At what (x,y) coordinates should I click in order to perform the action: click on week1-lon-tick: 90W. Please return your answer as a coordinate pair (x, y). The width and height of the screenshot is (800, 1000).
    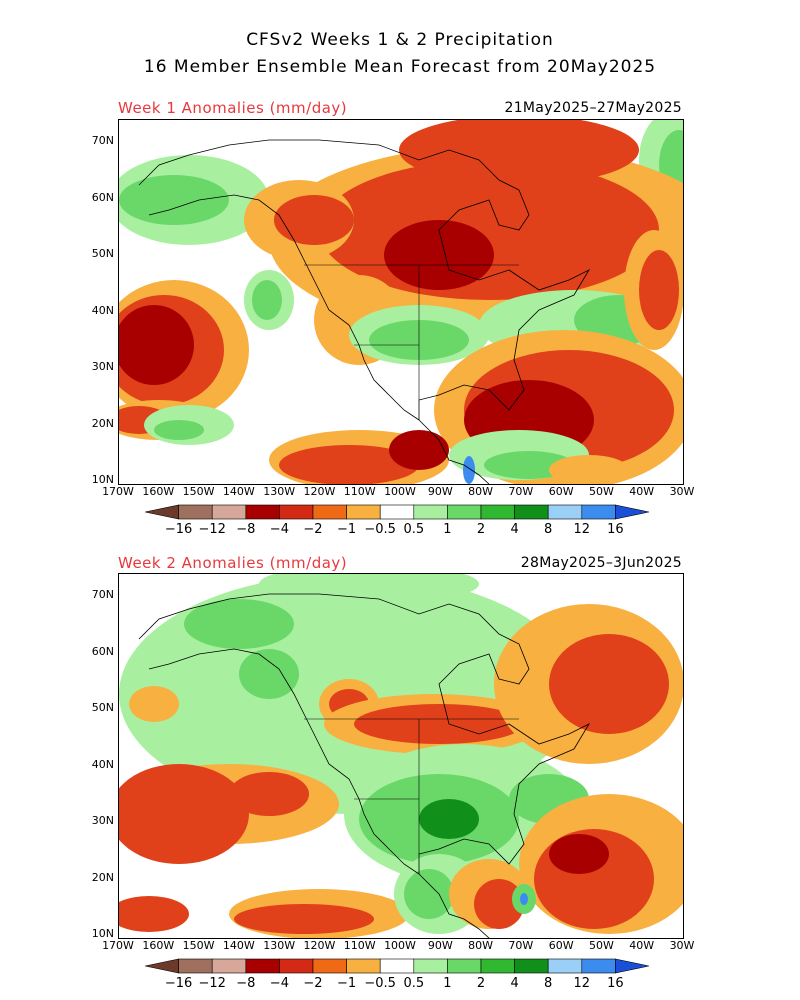
    Looking at the image, I should click on (440, 491).